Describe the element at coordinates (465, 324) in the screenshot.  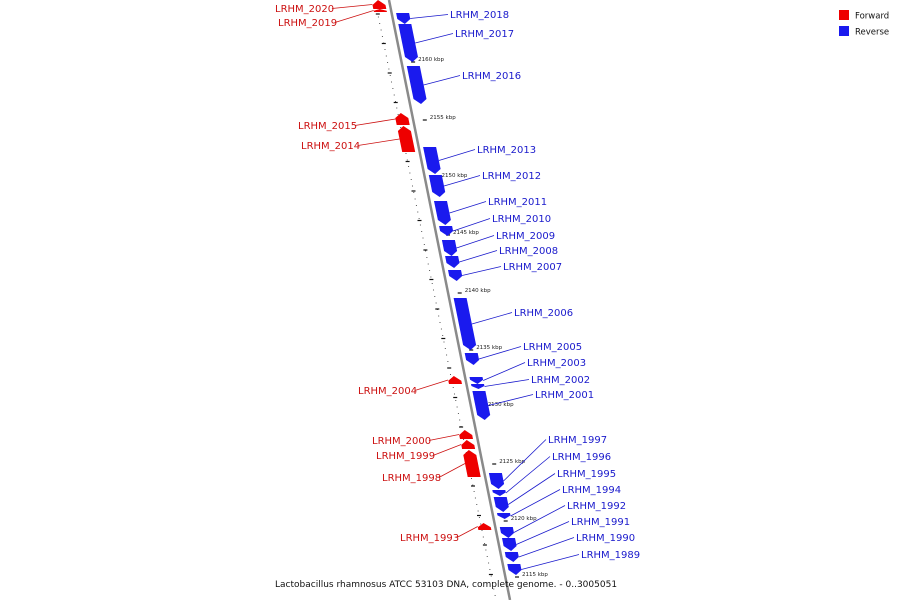
I see `gene-lrhm_2006` at that location.